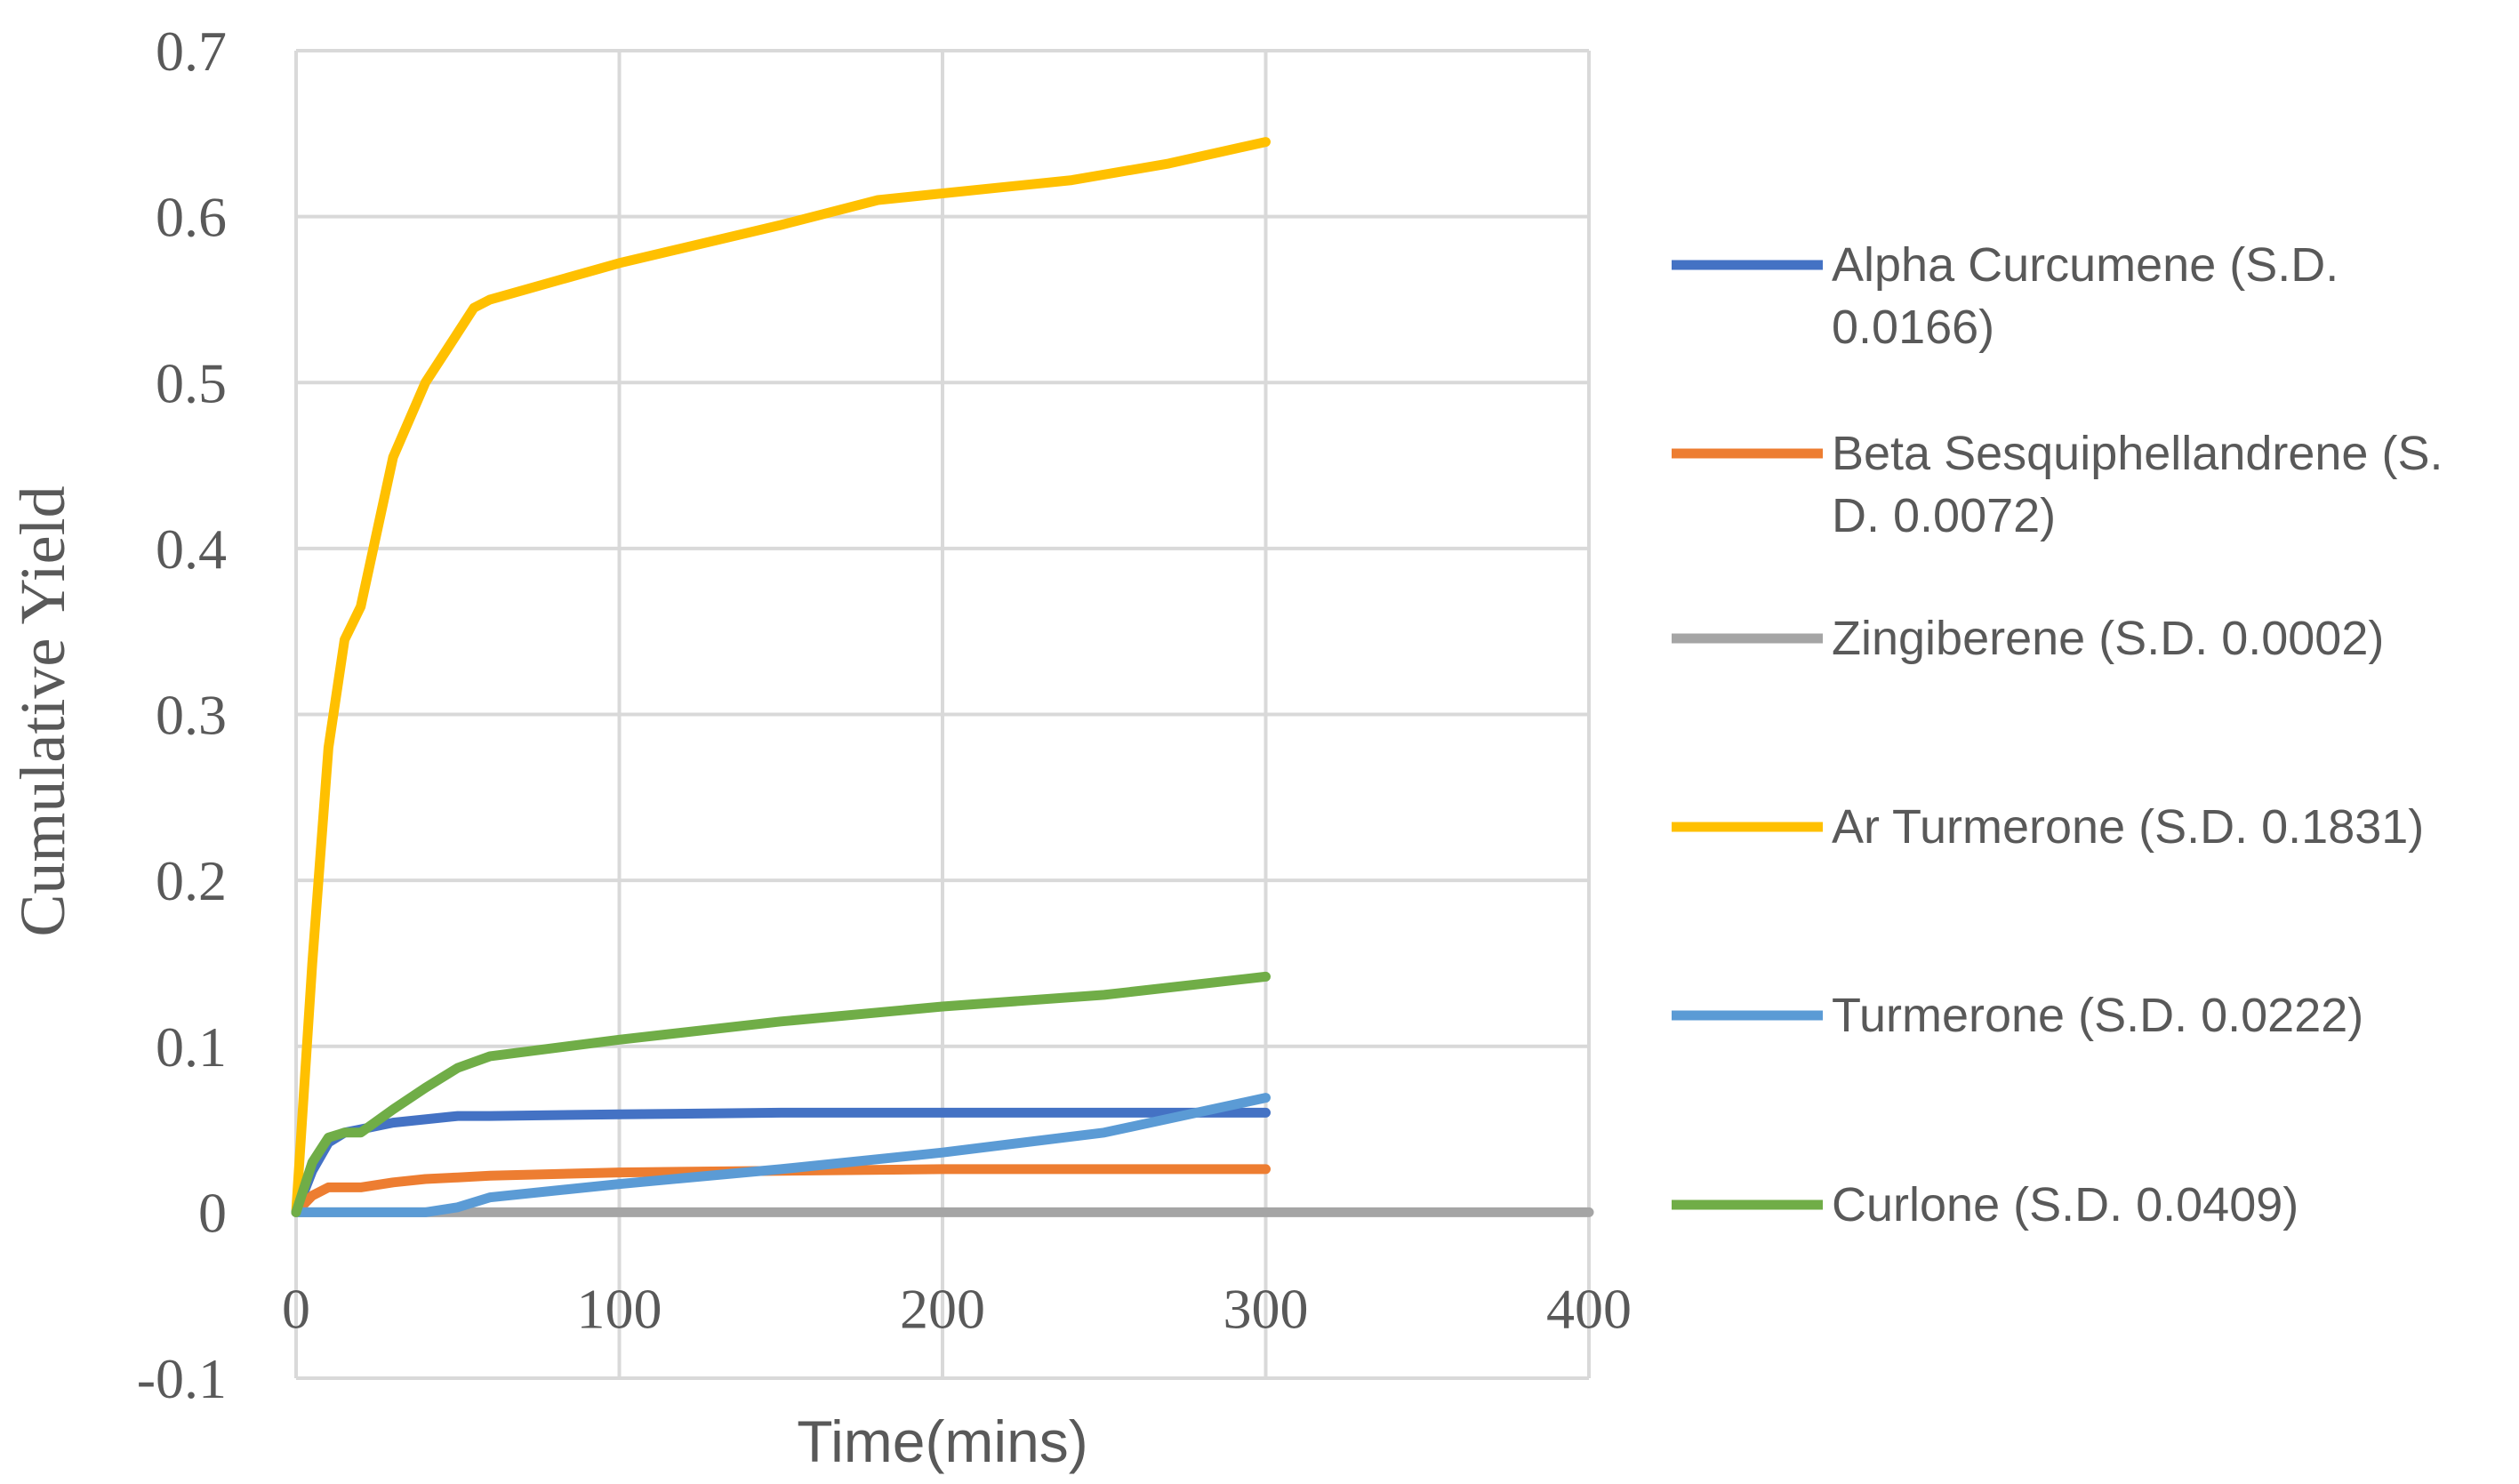  What do you see at coordinates (2137, 484) in the screenshot?
I see `legend-label: Beta Sesquiphellandrene (S. D. 0.0072)` at bounding box center [2137, 484].